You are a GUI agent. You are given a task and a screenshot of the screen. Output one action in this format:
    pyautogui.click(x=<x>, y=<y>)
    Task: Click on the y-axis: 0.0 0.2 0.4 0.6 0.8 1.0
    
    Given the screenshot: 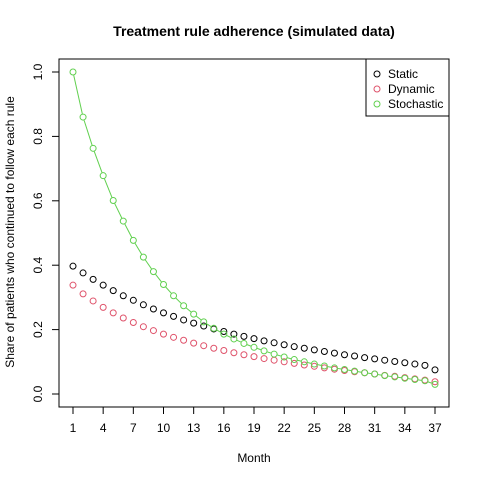 What is the action you would take?
    pyautogui.click(x=45, y=232)
    